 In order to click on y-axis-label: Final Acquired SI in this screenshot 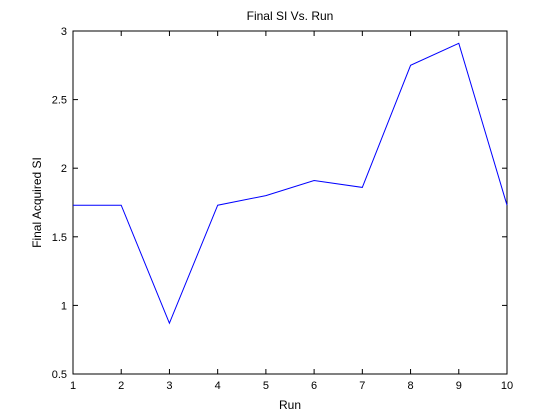, I will do `click(37, 202)`.